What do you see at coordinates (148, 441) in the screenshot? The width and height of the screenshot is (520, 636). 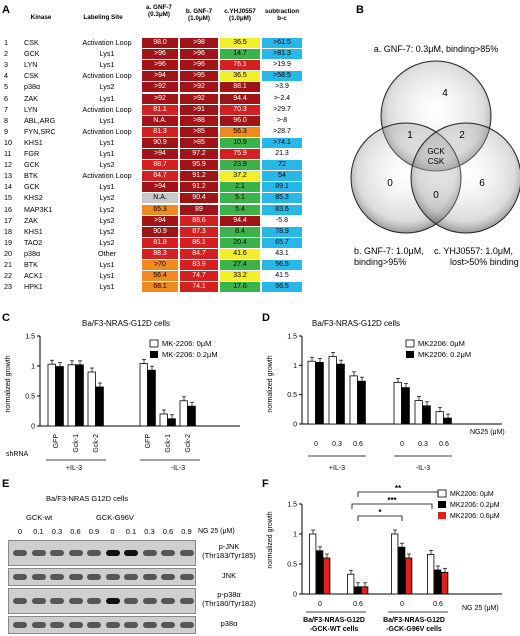 I see `panel-c-x-tick-label: GFP` at bounding box center [148, 441].